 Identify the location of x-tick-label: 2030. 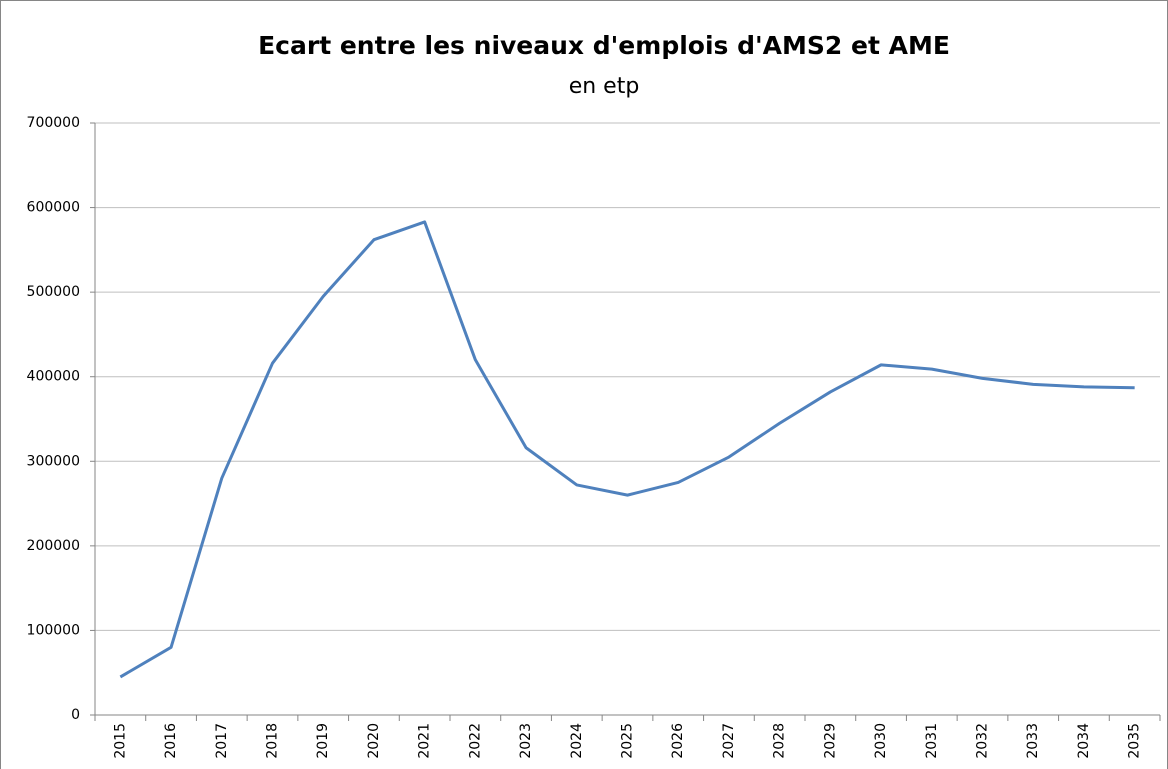
(881, 741).